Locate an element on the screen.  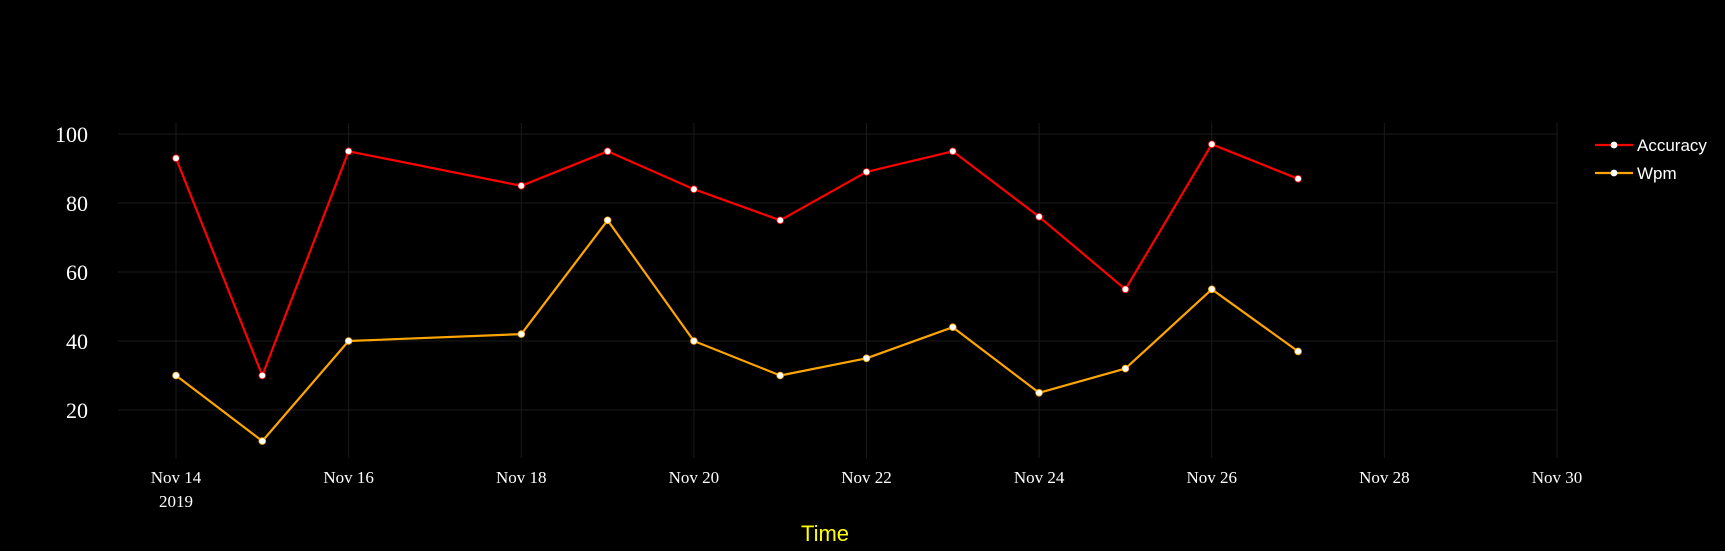
x-tick-sublabel: 2019 is located at coordinates (176, 501).